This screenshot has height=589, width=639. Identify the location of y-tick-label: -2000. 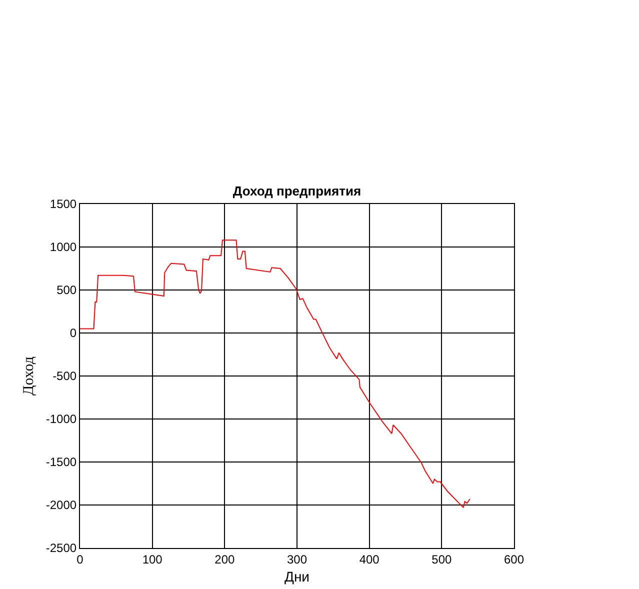
(61, 505).